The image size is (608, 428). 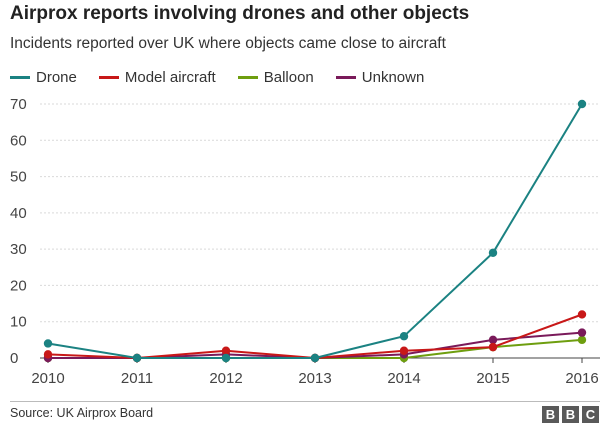 What do you see at coordinates (14, 358) in the screenshot?
I see `y-tick-label: 0` at bounding box center [14, 358].